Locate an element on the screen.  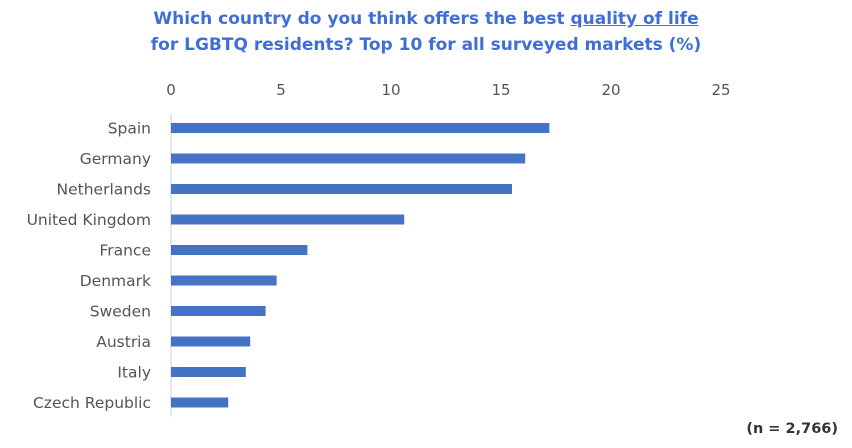
category-label: Austria is located at coordinates (123, 342).